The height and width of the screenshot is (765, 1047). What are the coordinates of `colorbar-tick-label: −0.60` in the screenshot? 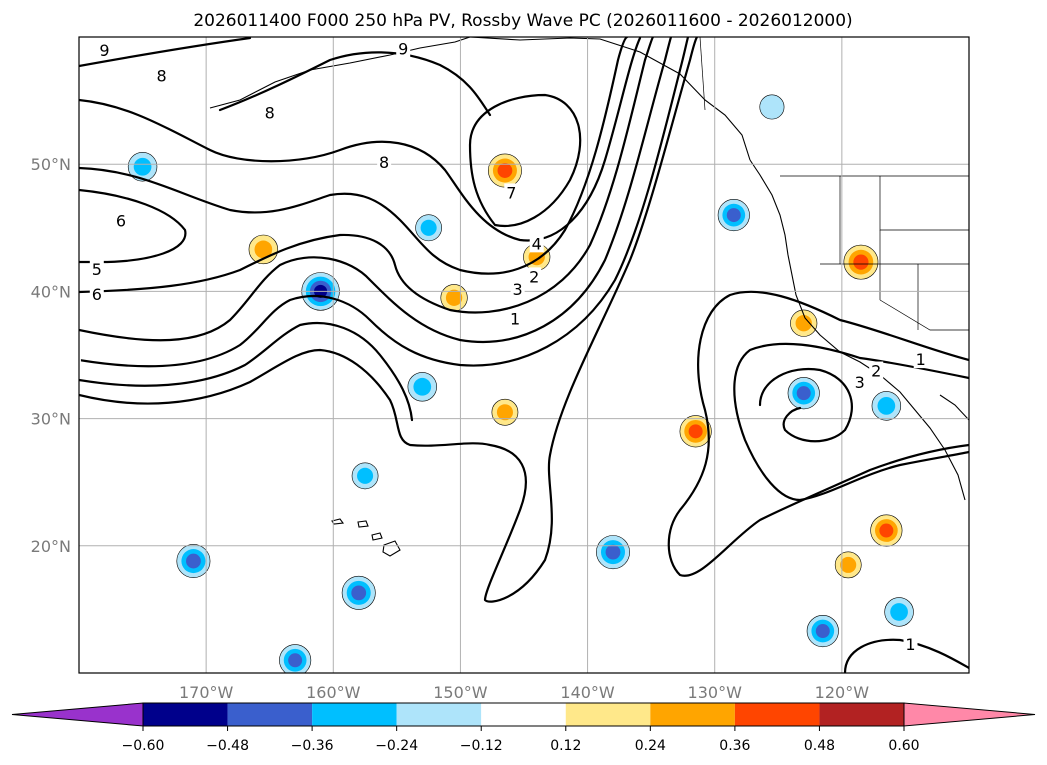 It's located at (143, 746).